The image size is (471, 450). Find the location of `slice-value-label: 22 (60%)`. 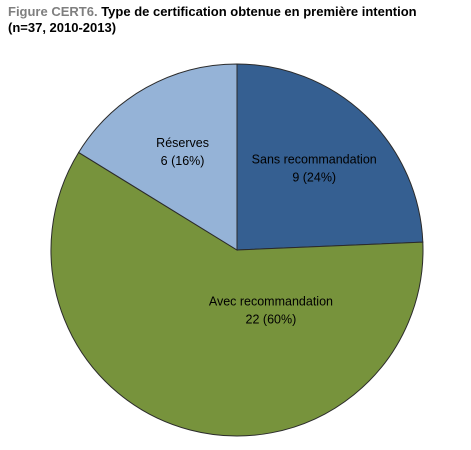

slice-value-label: 22 (60%) is located at coordinates (271, 319).